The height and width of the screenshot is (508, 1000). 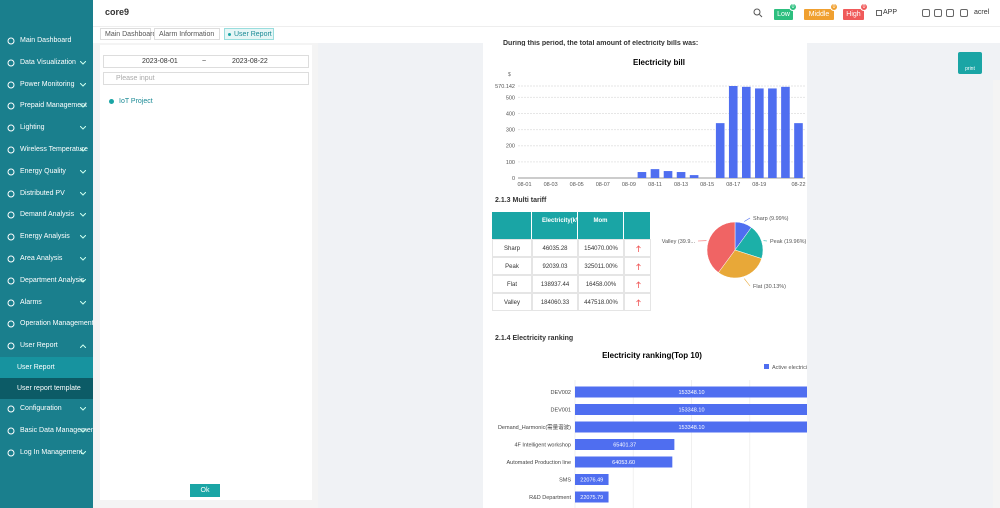 What do you see at coordinates (46, 408) in the screenshot?
I see `menu-item: Configuration` at bounding box center [46, 408].